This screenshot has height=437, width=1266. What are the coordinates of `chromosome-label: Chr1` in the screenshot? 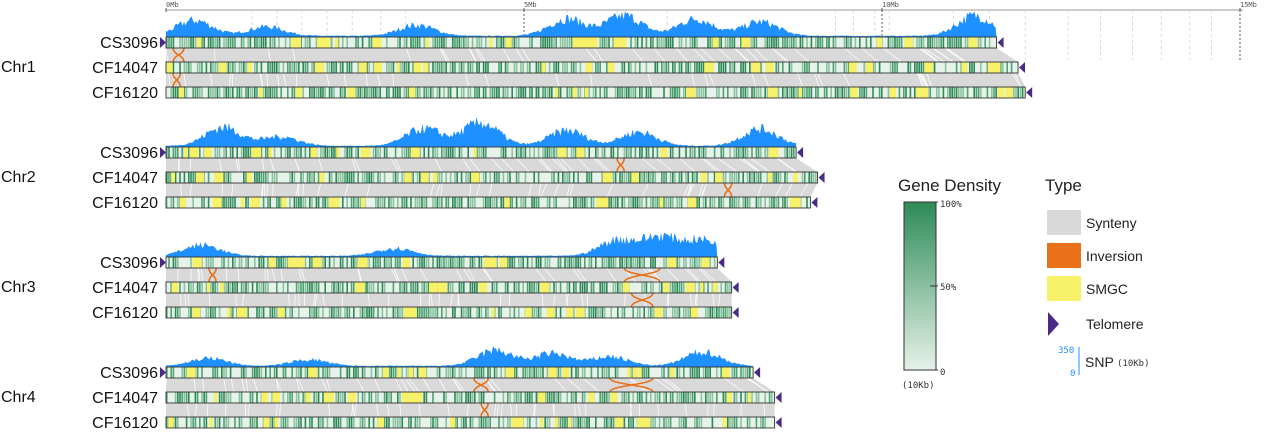 It's located at (18, 67).